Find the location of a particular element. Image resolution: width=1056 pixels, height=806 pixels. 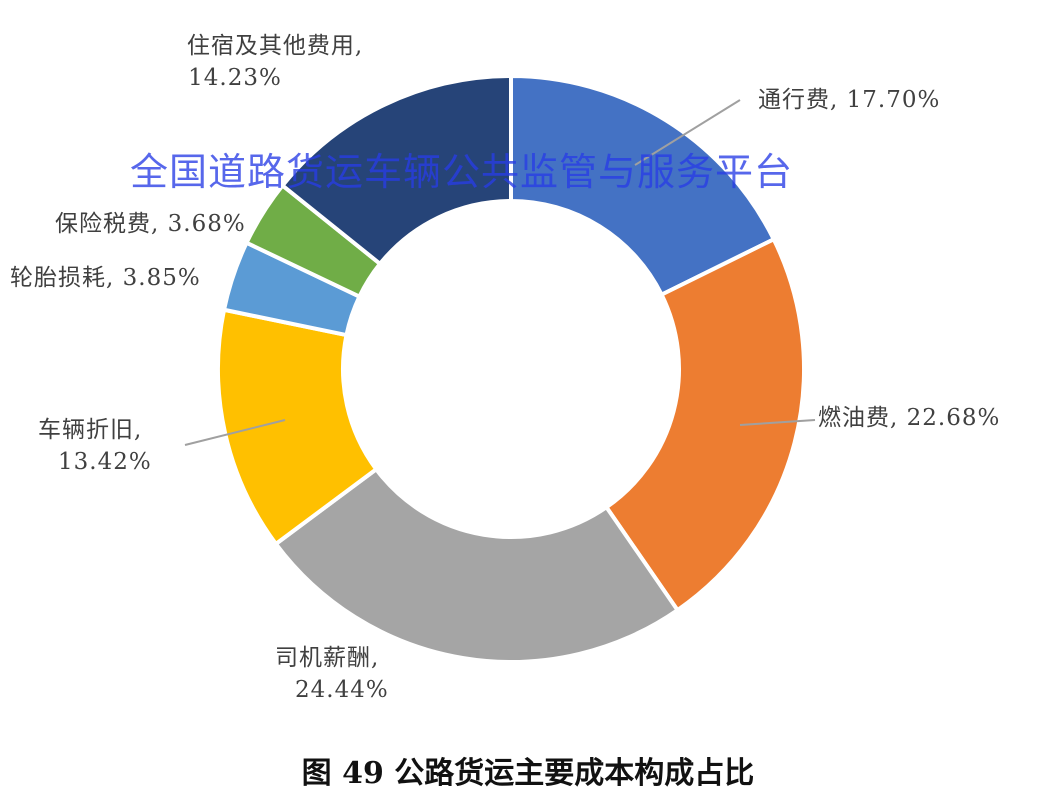

label-accommodation: 住宿及其他费用, 14.23% is located at coordinates (275, 62).